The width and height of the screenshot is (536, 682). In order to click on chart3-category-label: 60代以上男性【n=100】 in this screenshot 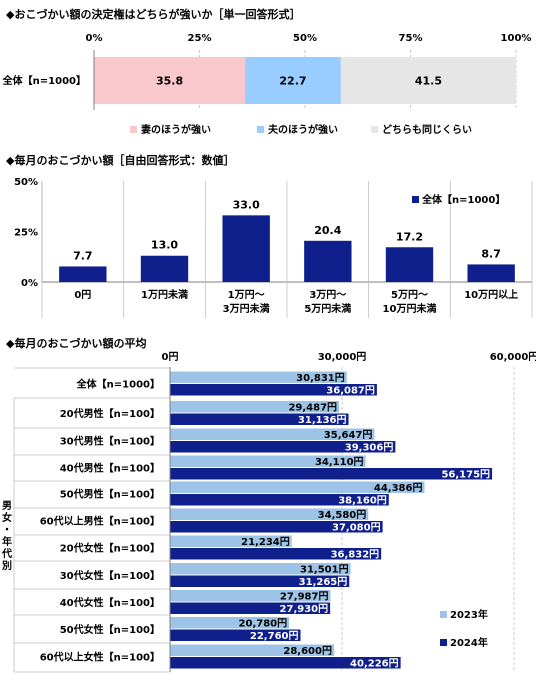, I will do `click(100, 521)`.